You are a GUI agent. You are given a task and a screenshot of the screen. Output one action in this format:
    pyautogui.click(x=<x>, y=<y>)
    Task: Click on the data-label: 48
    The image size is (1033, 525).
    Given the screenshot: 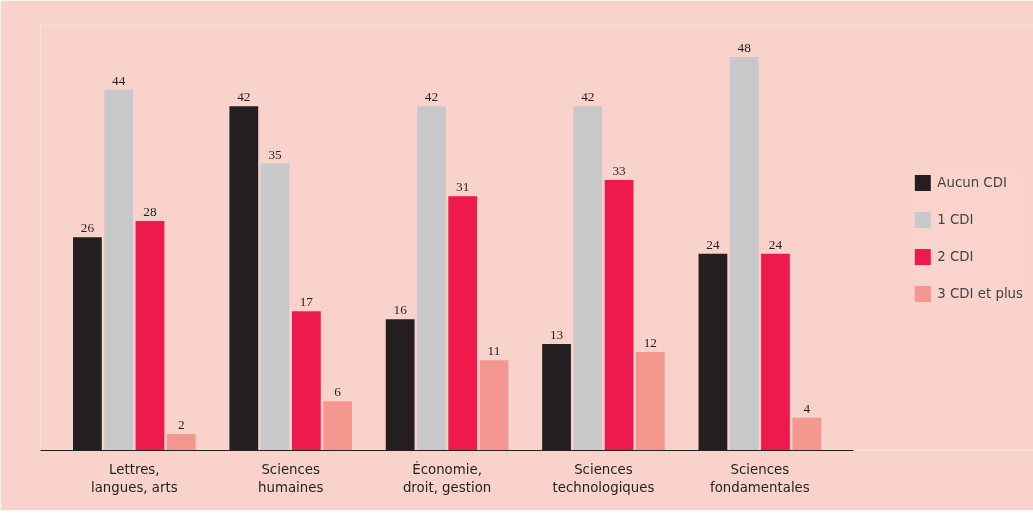 What is the action you would take?
    pyautogui.click(x=744, y=47)
    